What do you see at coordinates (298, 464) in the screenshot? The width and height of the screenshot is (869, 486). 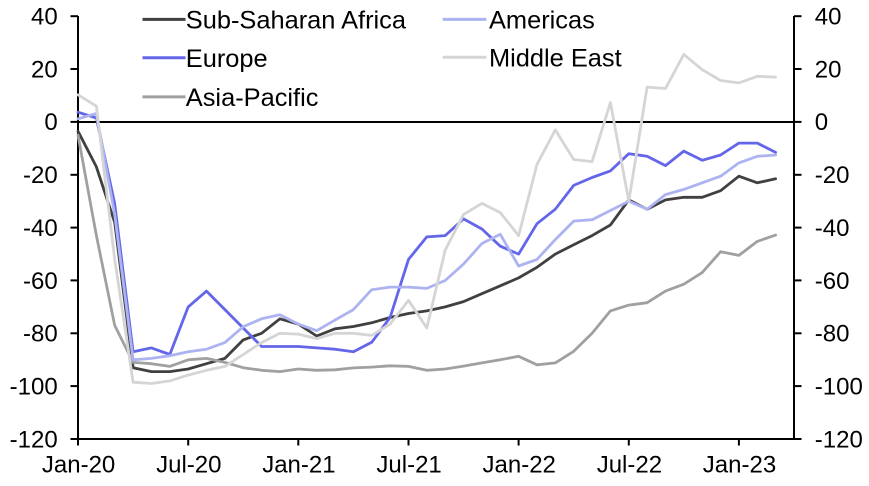 I see `svg-text: Jan-21` at bounding box center [298, 464].